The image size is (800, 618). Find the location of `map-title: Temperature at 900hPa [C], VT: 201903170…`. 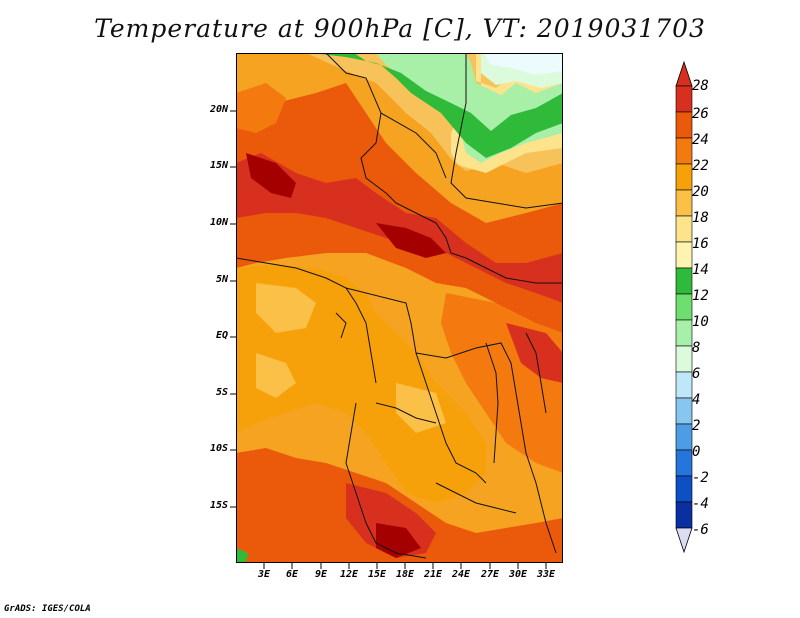

map-title: Temperature at 900hPa [C], VT: 201903170… is located at coordinates (400, 28).